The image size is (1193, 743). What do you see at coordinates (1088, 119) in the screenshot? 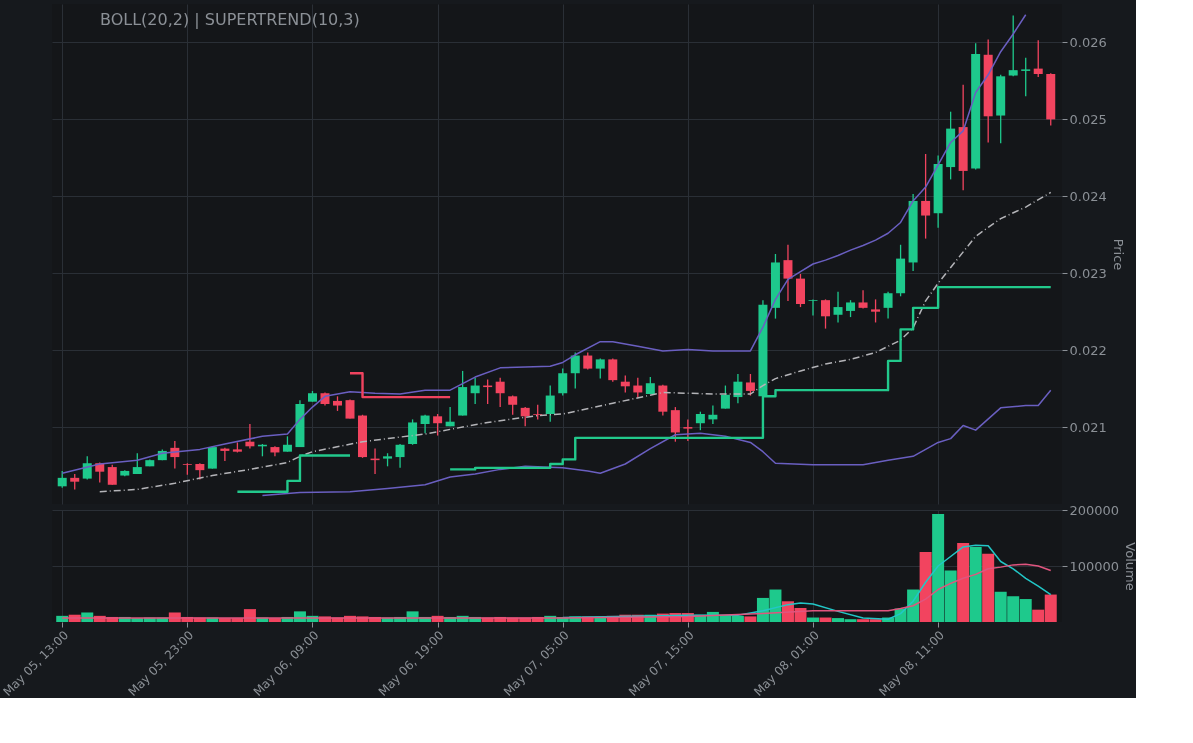
I see `y-tick-label: 0.025` at bounding box center [1088, 119].